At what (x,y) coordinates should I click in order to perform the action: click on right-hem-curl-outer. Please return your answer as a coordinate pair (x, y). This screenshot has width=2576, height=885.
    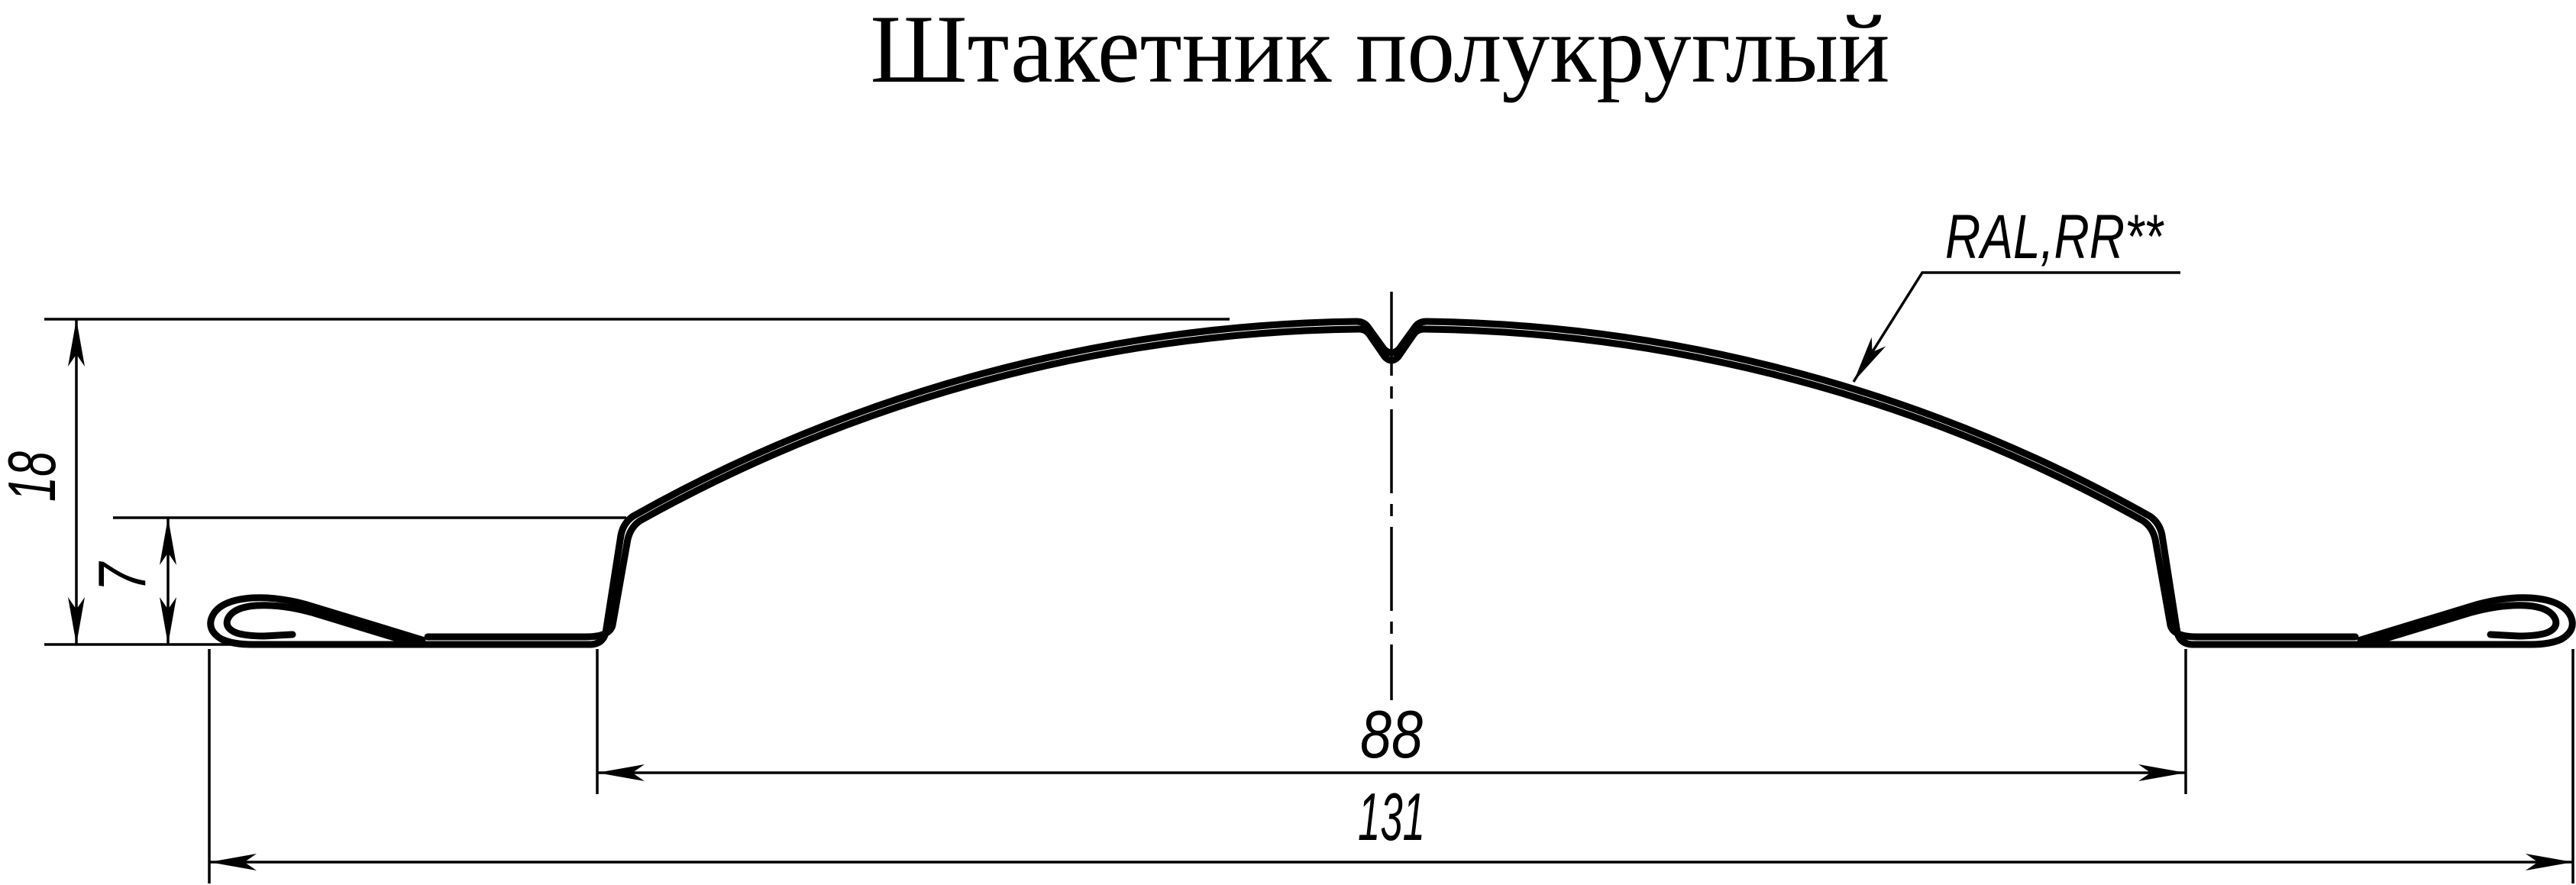
    Looking at the image, I should click on (2466, 621).